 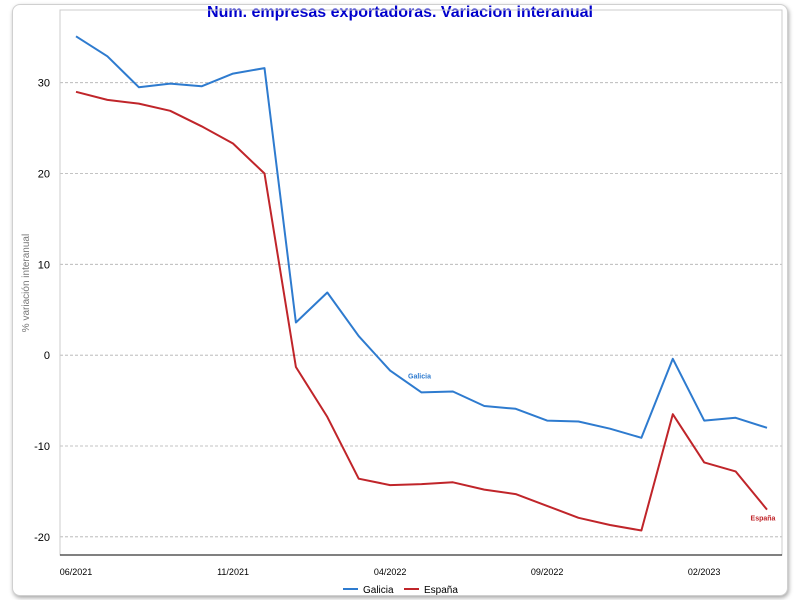 What do you see at coordinates (76, 572) in the screenshot?
I see `x-tick-label: 06/2021` at bounding box center [76, 572].